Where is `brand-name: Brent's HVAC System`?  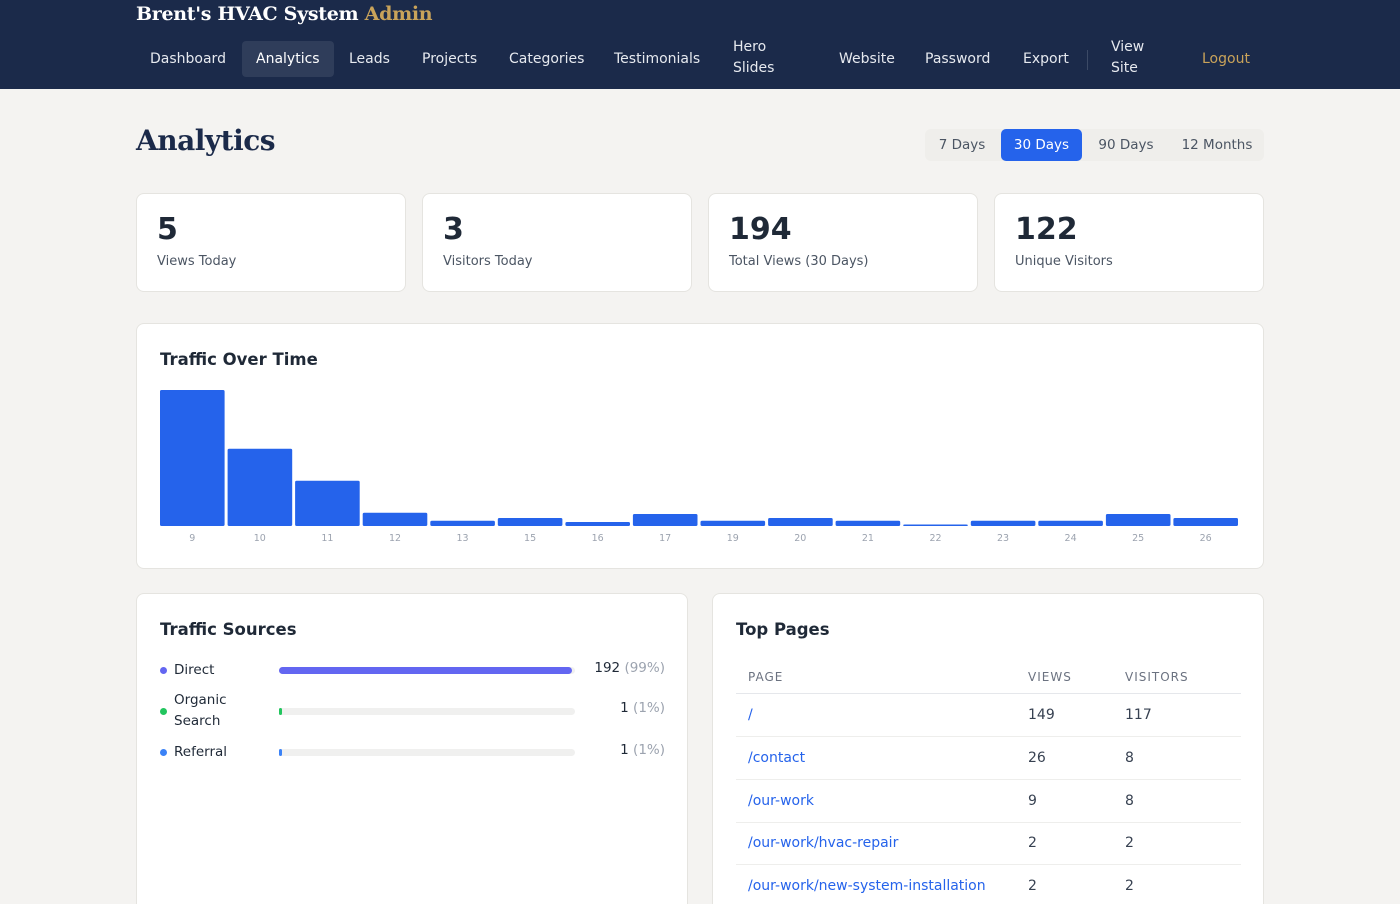
brand-name: Brent's HVAC System is located at coordinates (247, 14).